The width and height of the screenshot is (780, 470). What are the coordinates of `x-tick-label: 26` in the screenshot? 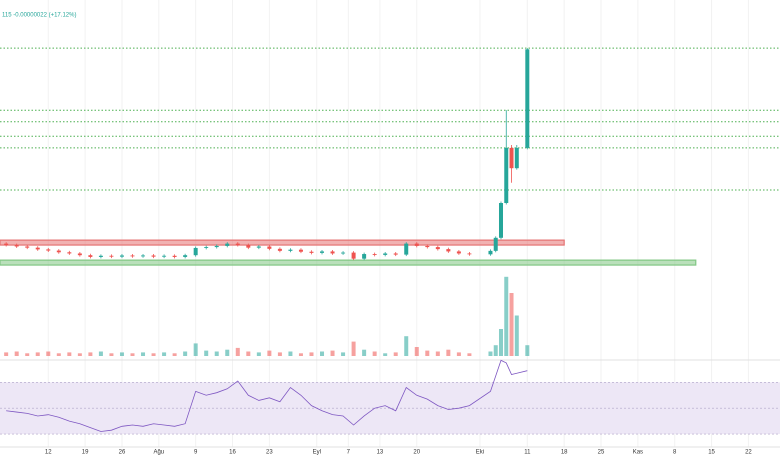 It's located at (122, 453).